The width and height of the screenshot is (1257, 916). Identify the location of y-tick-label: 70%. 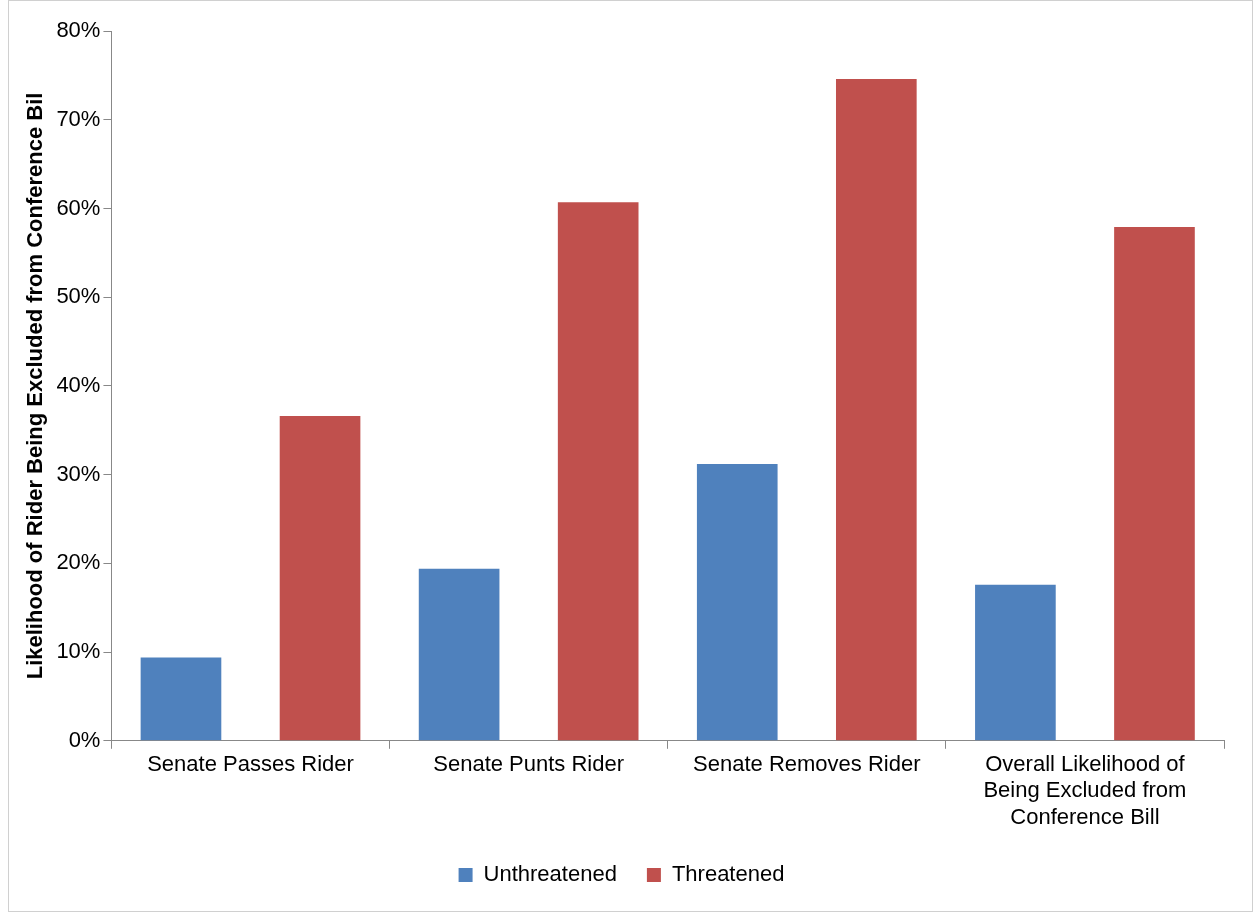
(78, 118).